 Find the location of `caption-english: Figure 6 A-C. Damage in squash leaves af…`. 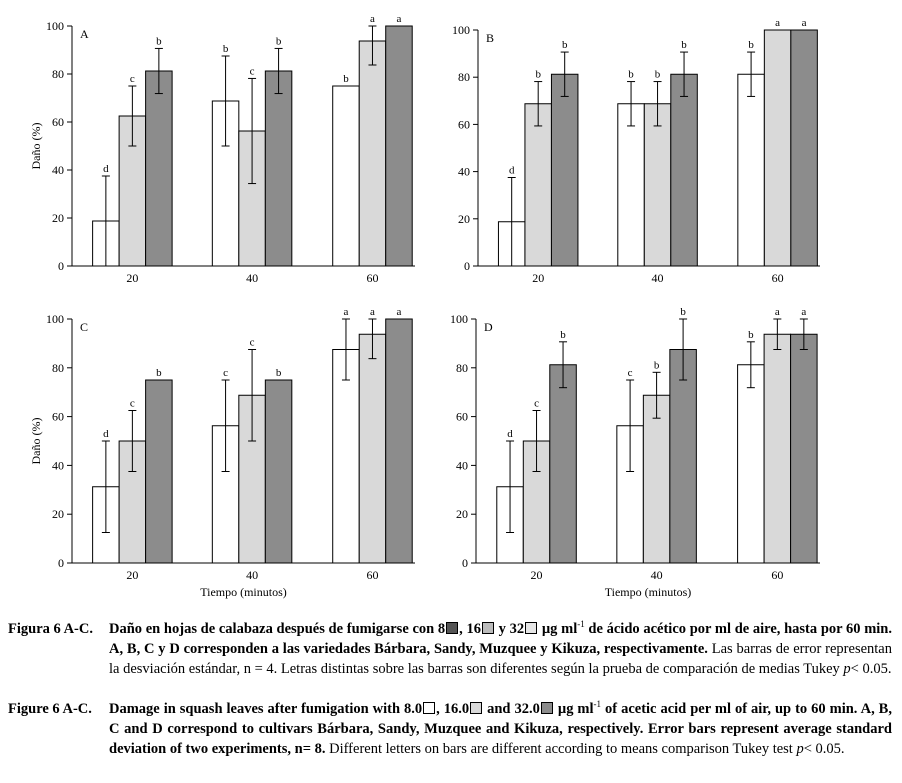

caption-english: Figure 6 A-C. Damage in squash leaves af… is located at coordinates (450, 728).